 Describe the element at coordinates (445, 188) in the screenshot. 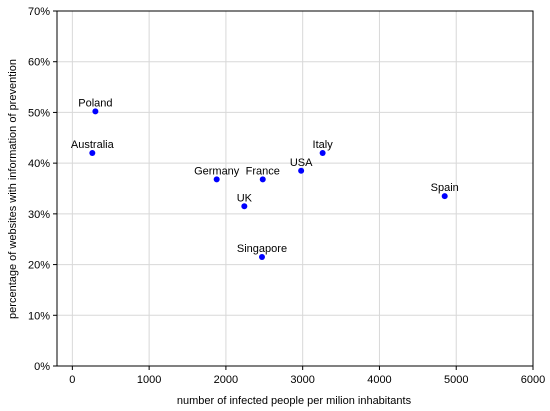

I see `data-point-label: Spain` at that location.